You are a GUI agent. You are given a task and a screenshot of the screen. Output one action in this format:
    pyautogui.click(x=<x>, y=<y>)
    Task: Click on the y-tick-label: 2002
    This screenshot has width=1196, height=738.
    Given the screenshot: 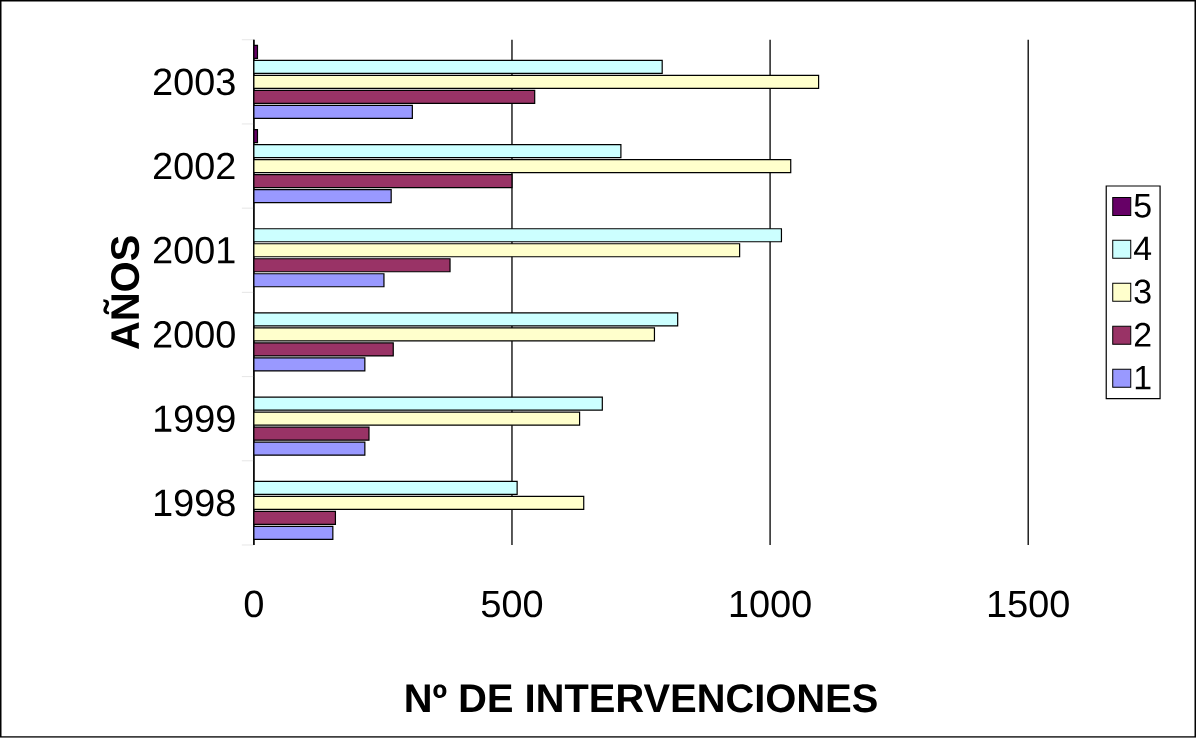 What is the action you would take?
    pyautogui.click(x=194, y=166)
    